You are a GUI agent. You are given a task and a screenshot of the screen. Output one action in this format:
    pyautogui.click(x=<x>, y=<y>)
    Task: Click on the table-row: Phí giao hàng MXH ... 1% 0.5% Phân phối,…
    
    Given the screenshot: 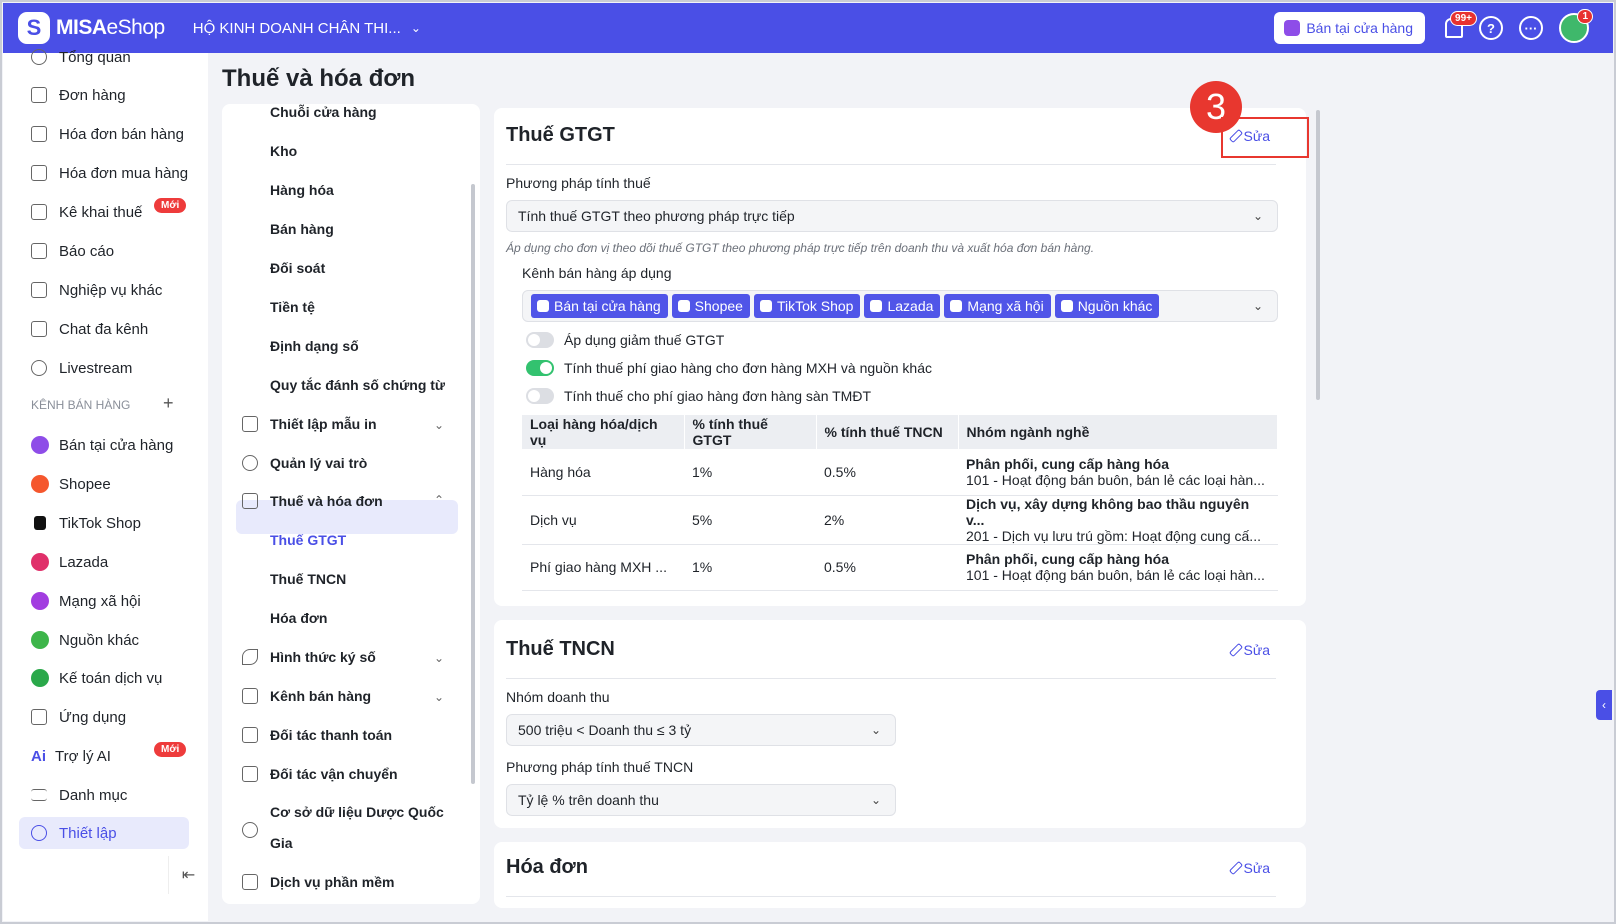 What is the action you would take?
    pyautogui.click(x=900, y=567)
    